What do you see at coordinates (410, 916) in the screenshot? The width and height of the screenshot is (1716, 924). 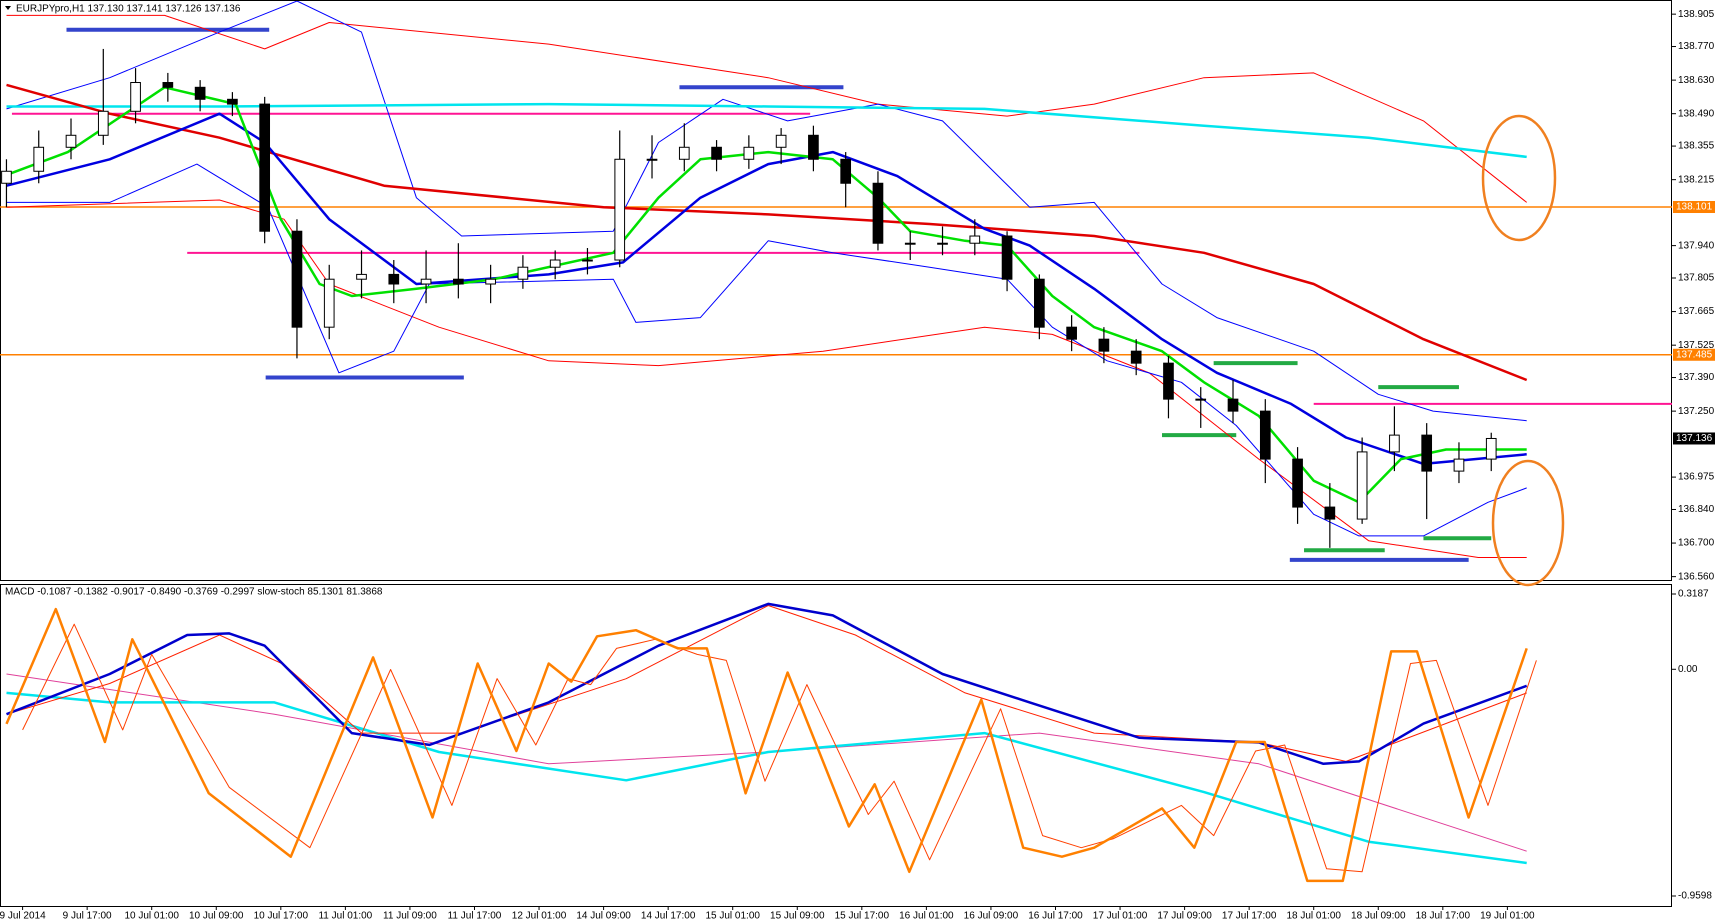 I see `x-tick-label: 11 Jul 09:00` at bounding box center [410, 916].